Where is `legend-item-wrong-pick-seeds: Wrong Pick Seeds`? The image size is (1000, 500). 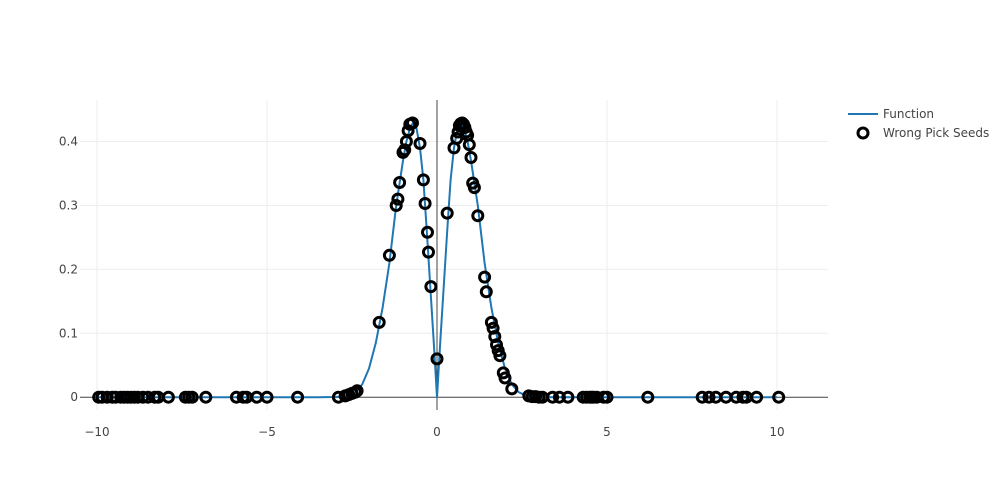
legend-item-wrong-pick-seeds: Wrong Pick Seeds is located at coordinates (922, 133).